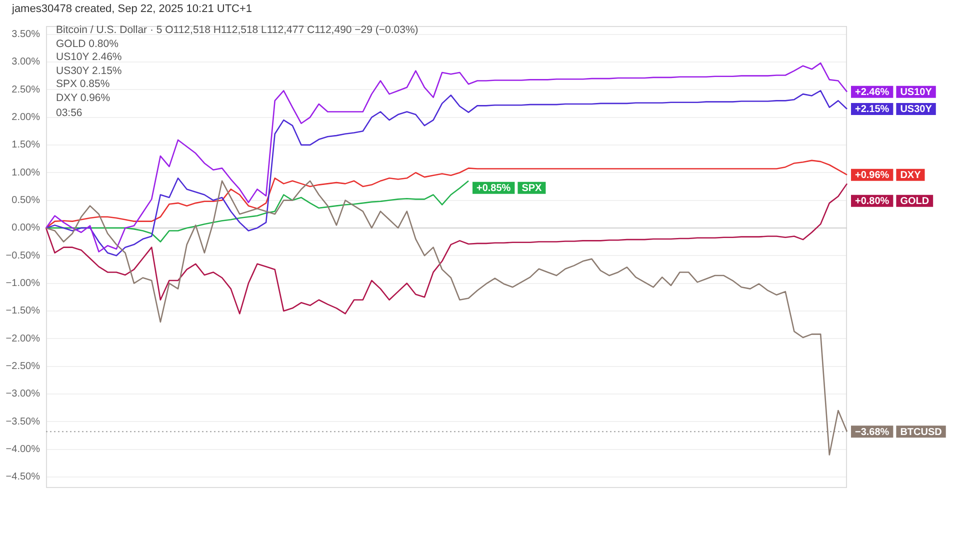 Image resolution: width=959 pixels, height=553 pixels. I want to click on annotation: SPX 0.85%, so click(83, 85).